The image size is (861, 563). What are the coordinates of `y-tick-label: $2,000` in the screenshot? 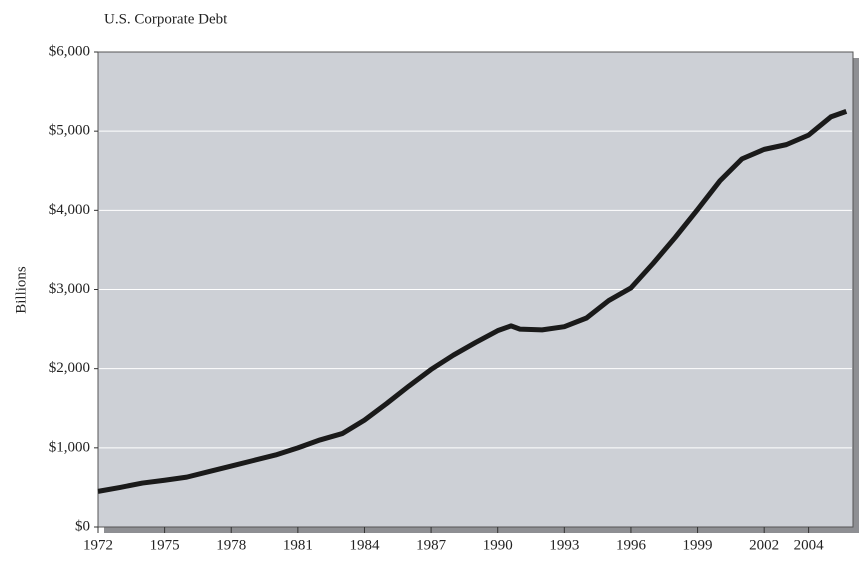 It's located at (69, 368).